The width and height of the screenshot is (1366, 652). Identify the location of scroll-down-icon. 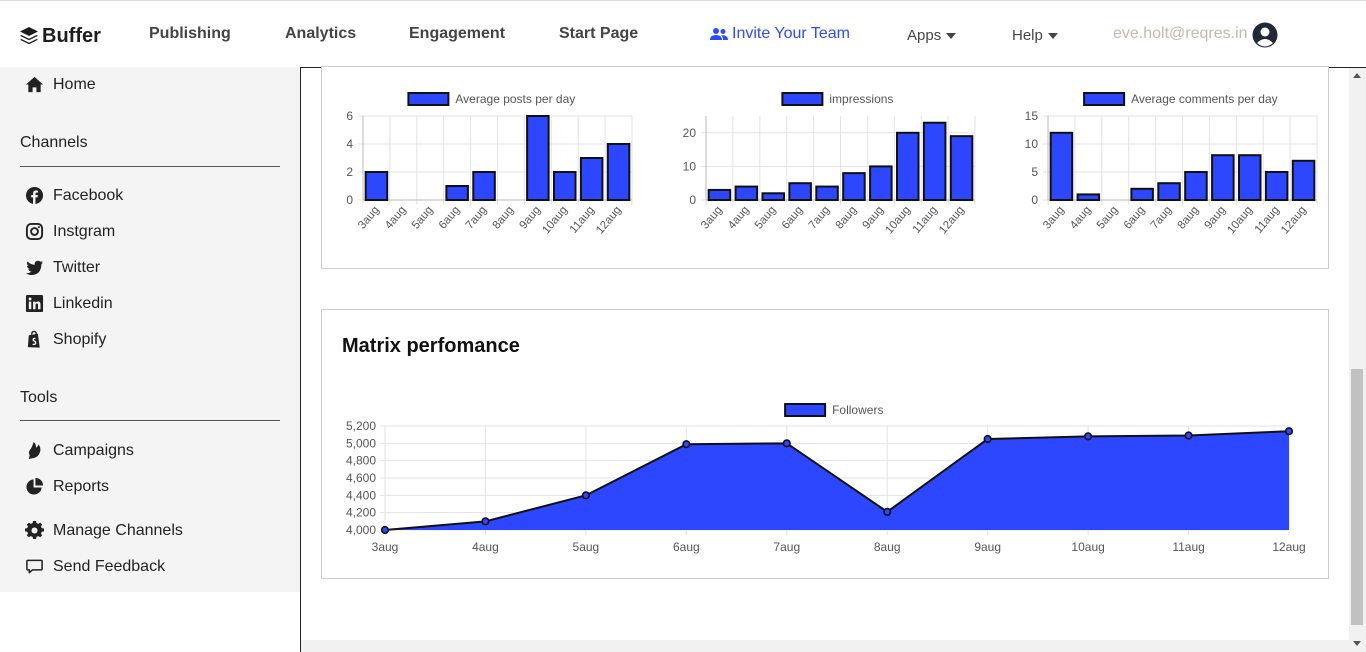
(1357, 643).